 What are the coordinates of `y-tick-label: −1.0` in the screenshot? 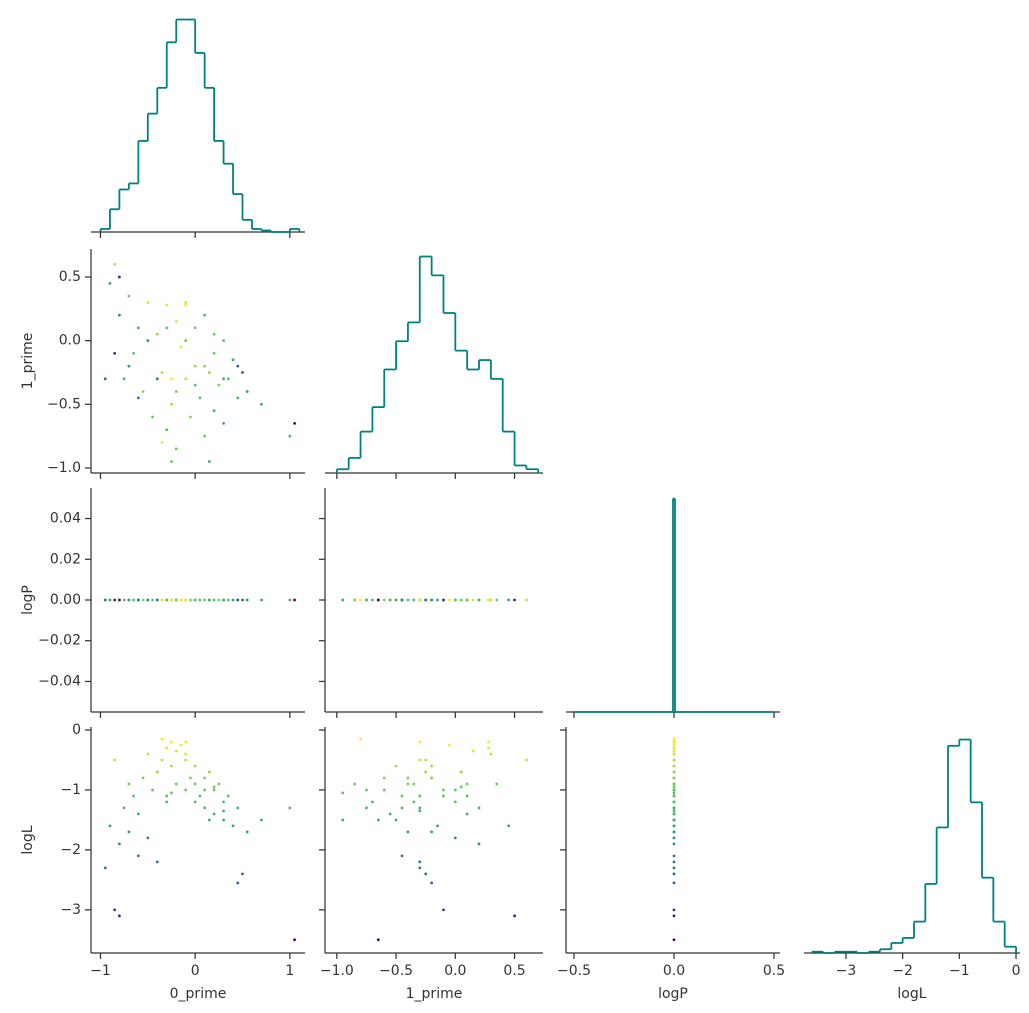 It's located at (64, 468).